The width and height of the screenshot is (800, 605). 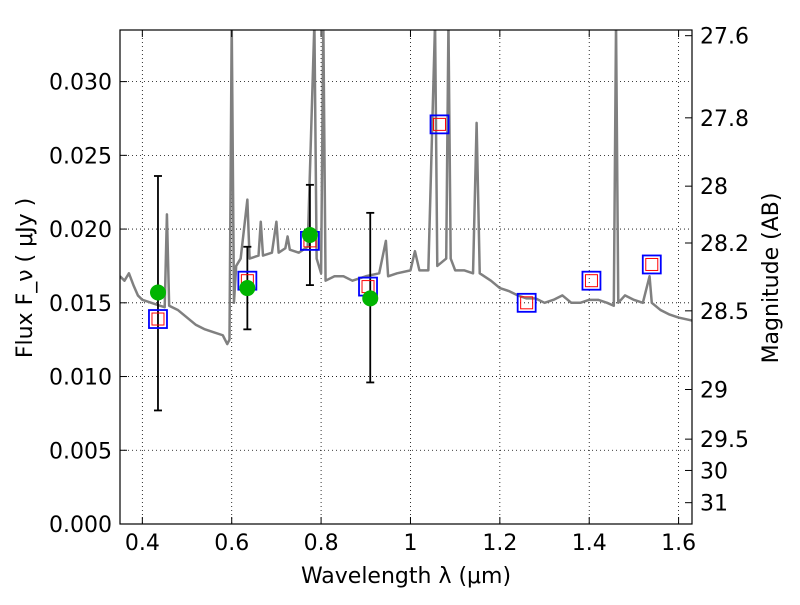 I want to click on y2-tick-label: 28.5, so click(x=724, y=312).